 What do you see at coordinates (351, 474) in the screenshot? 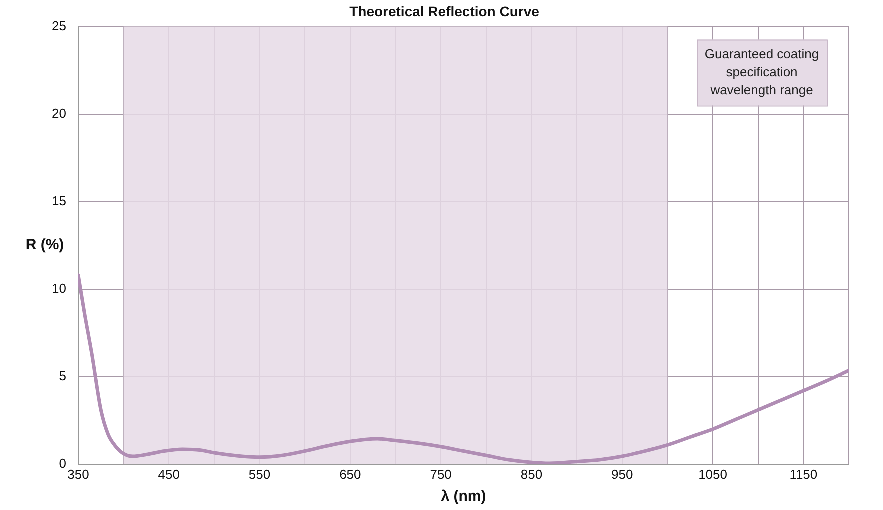
I see `x-tick-label: 650` at bounding box center [351, 474].